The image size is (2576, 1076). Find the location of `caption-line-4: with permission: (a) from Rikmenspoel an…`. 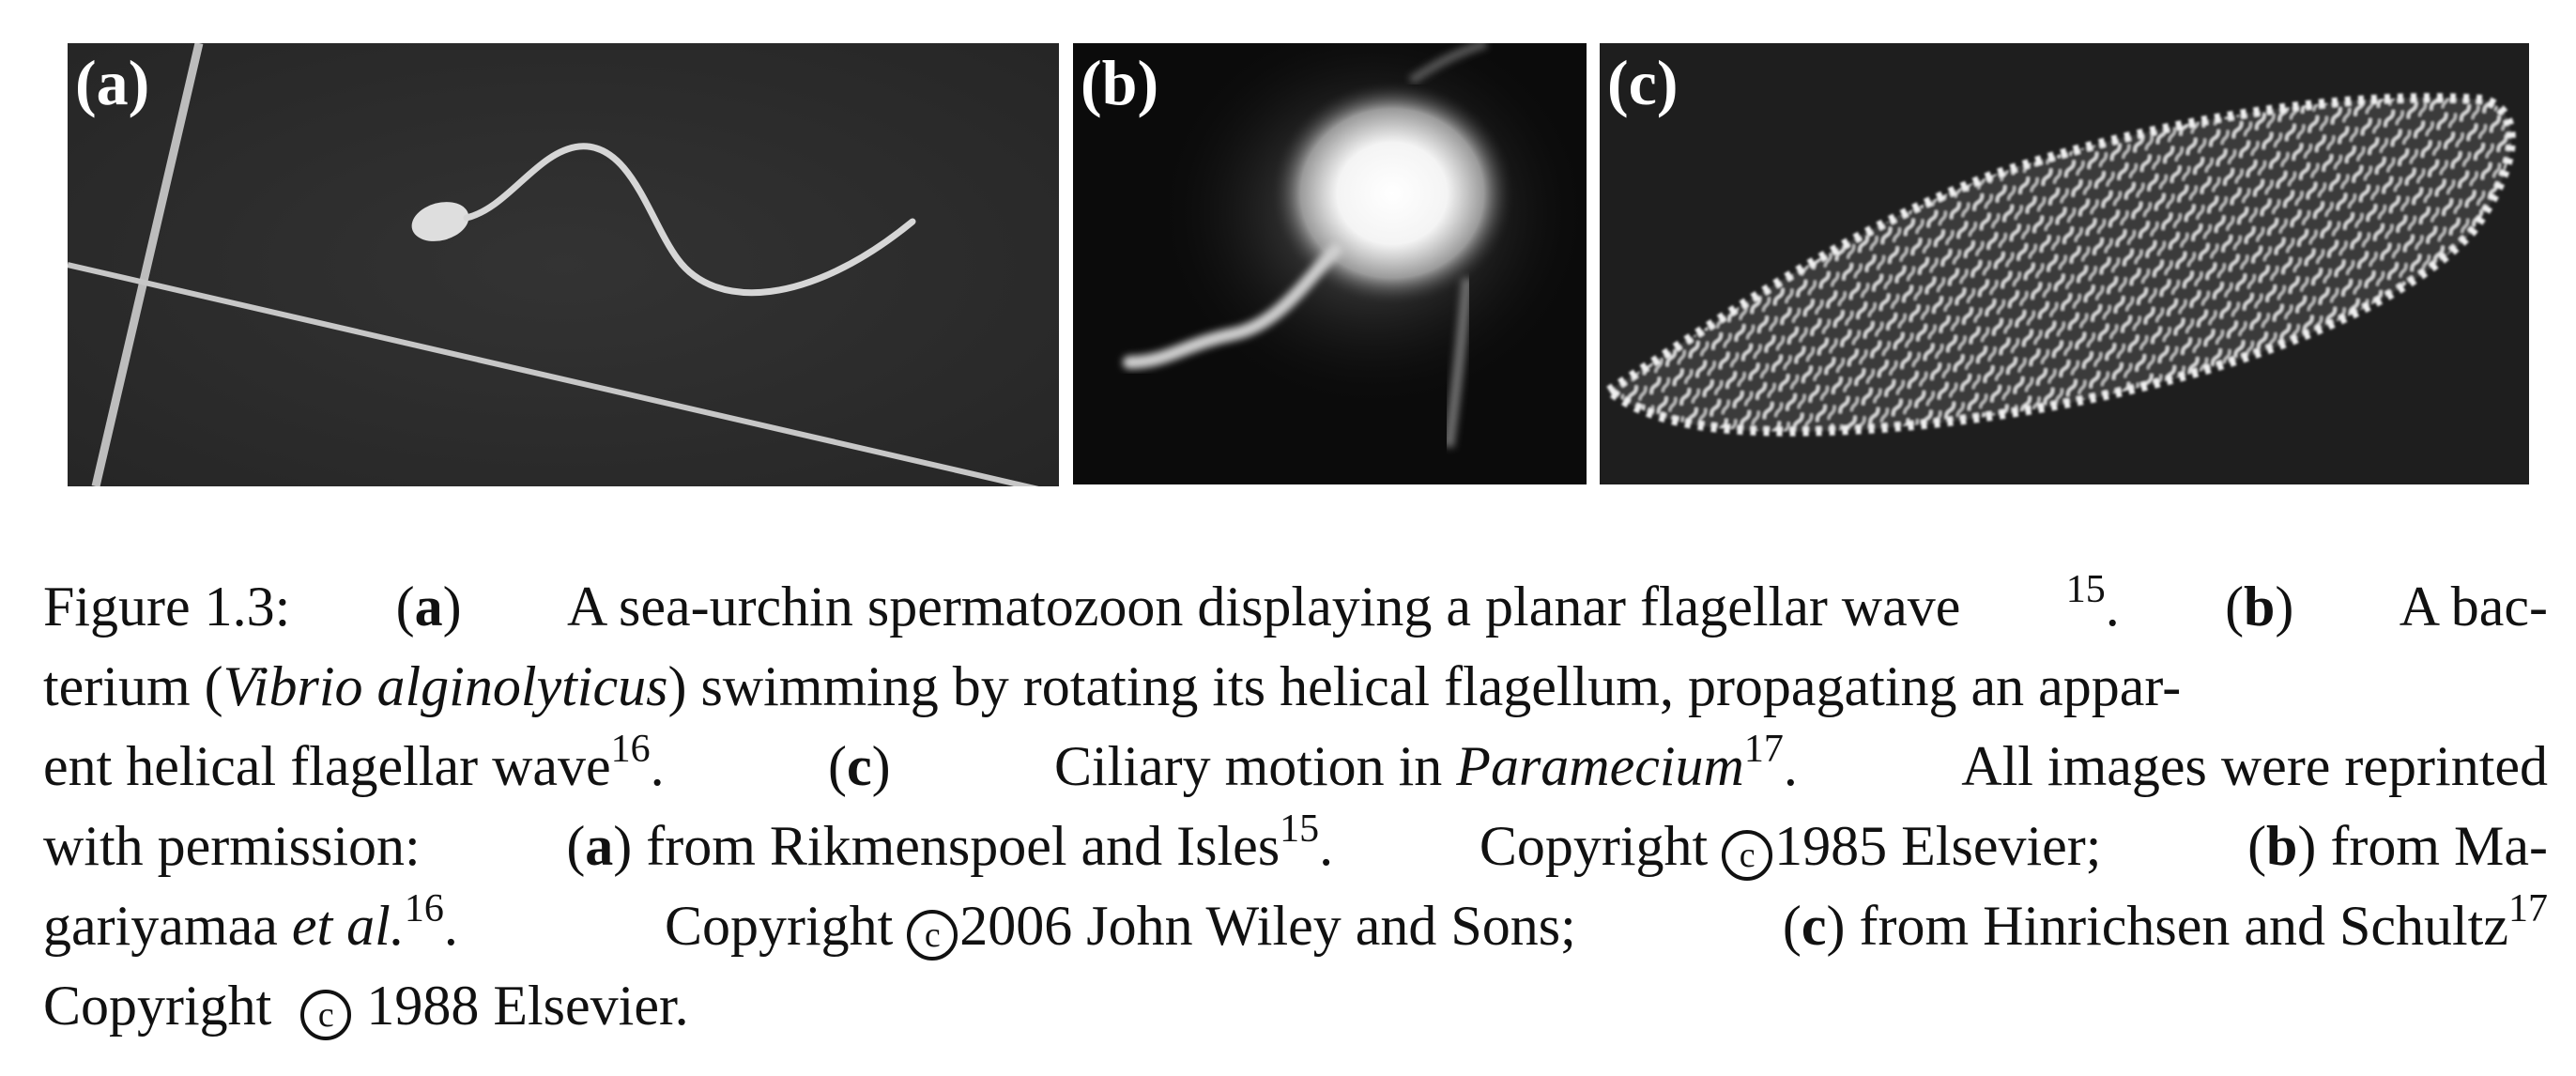

caption-line-4: with permission: (a) from Rikmenspoel an… is located at coordinates (1296, 847).